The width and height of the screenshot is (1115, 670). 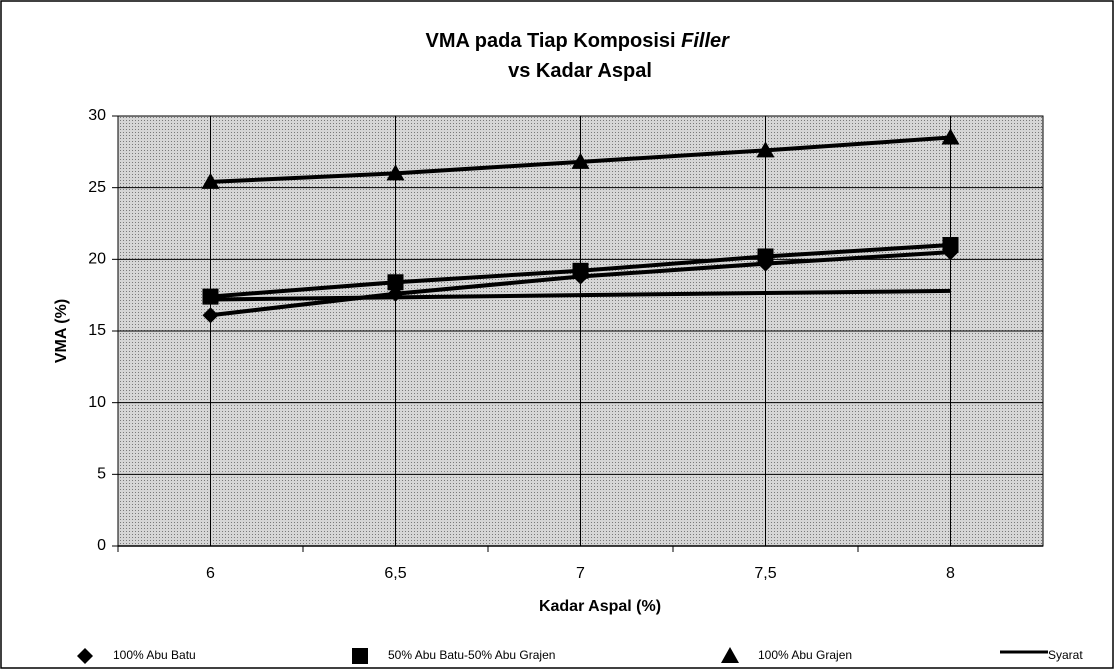 What do you see at coordinates (97, 259) in the screenshot?
I see `y-tick-label: 20` at bounding box center [97, 259].